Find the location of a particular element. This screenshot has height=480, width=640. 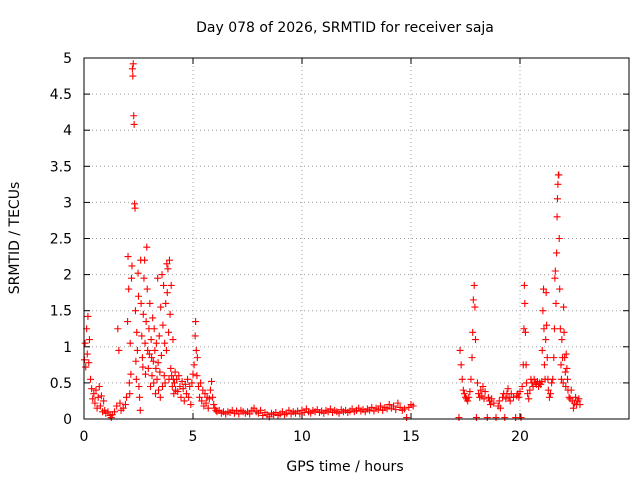

y-tick-label: 2 is located at coordinates (67, 276).